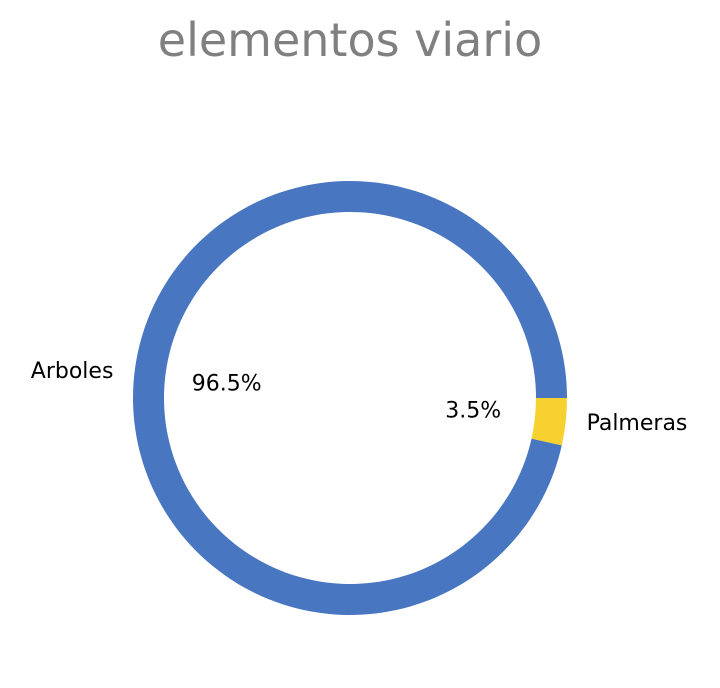  I want to click on percent-label-palmeras: 3.5%, so click(473, 411).